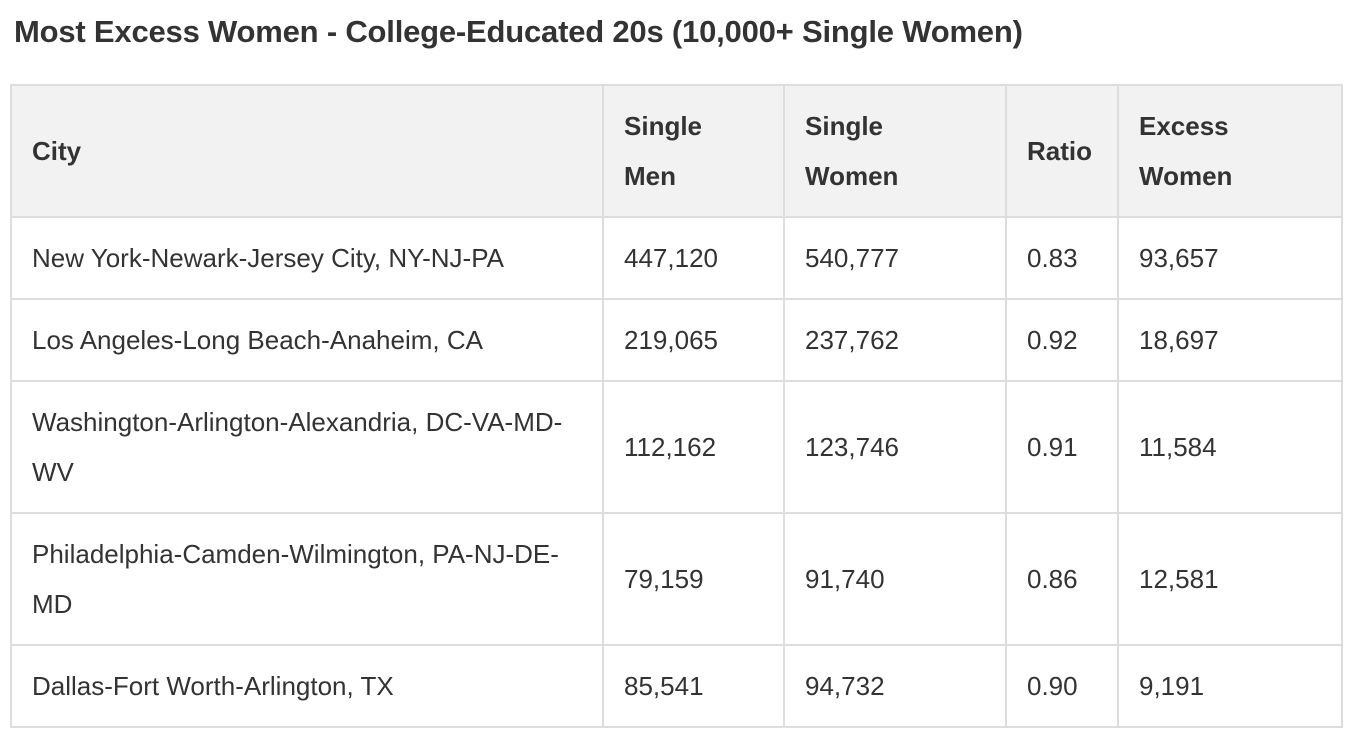  I want to click on cell-ratio: 0.91, so click(1062, 447).